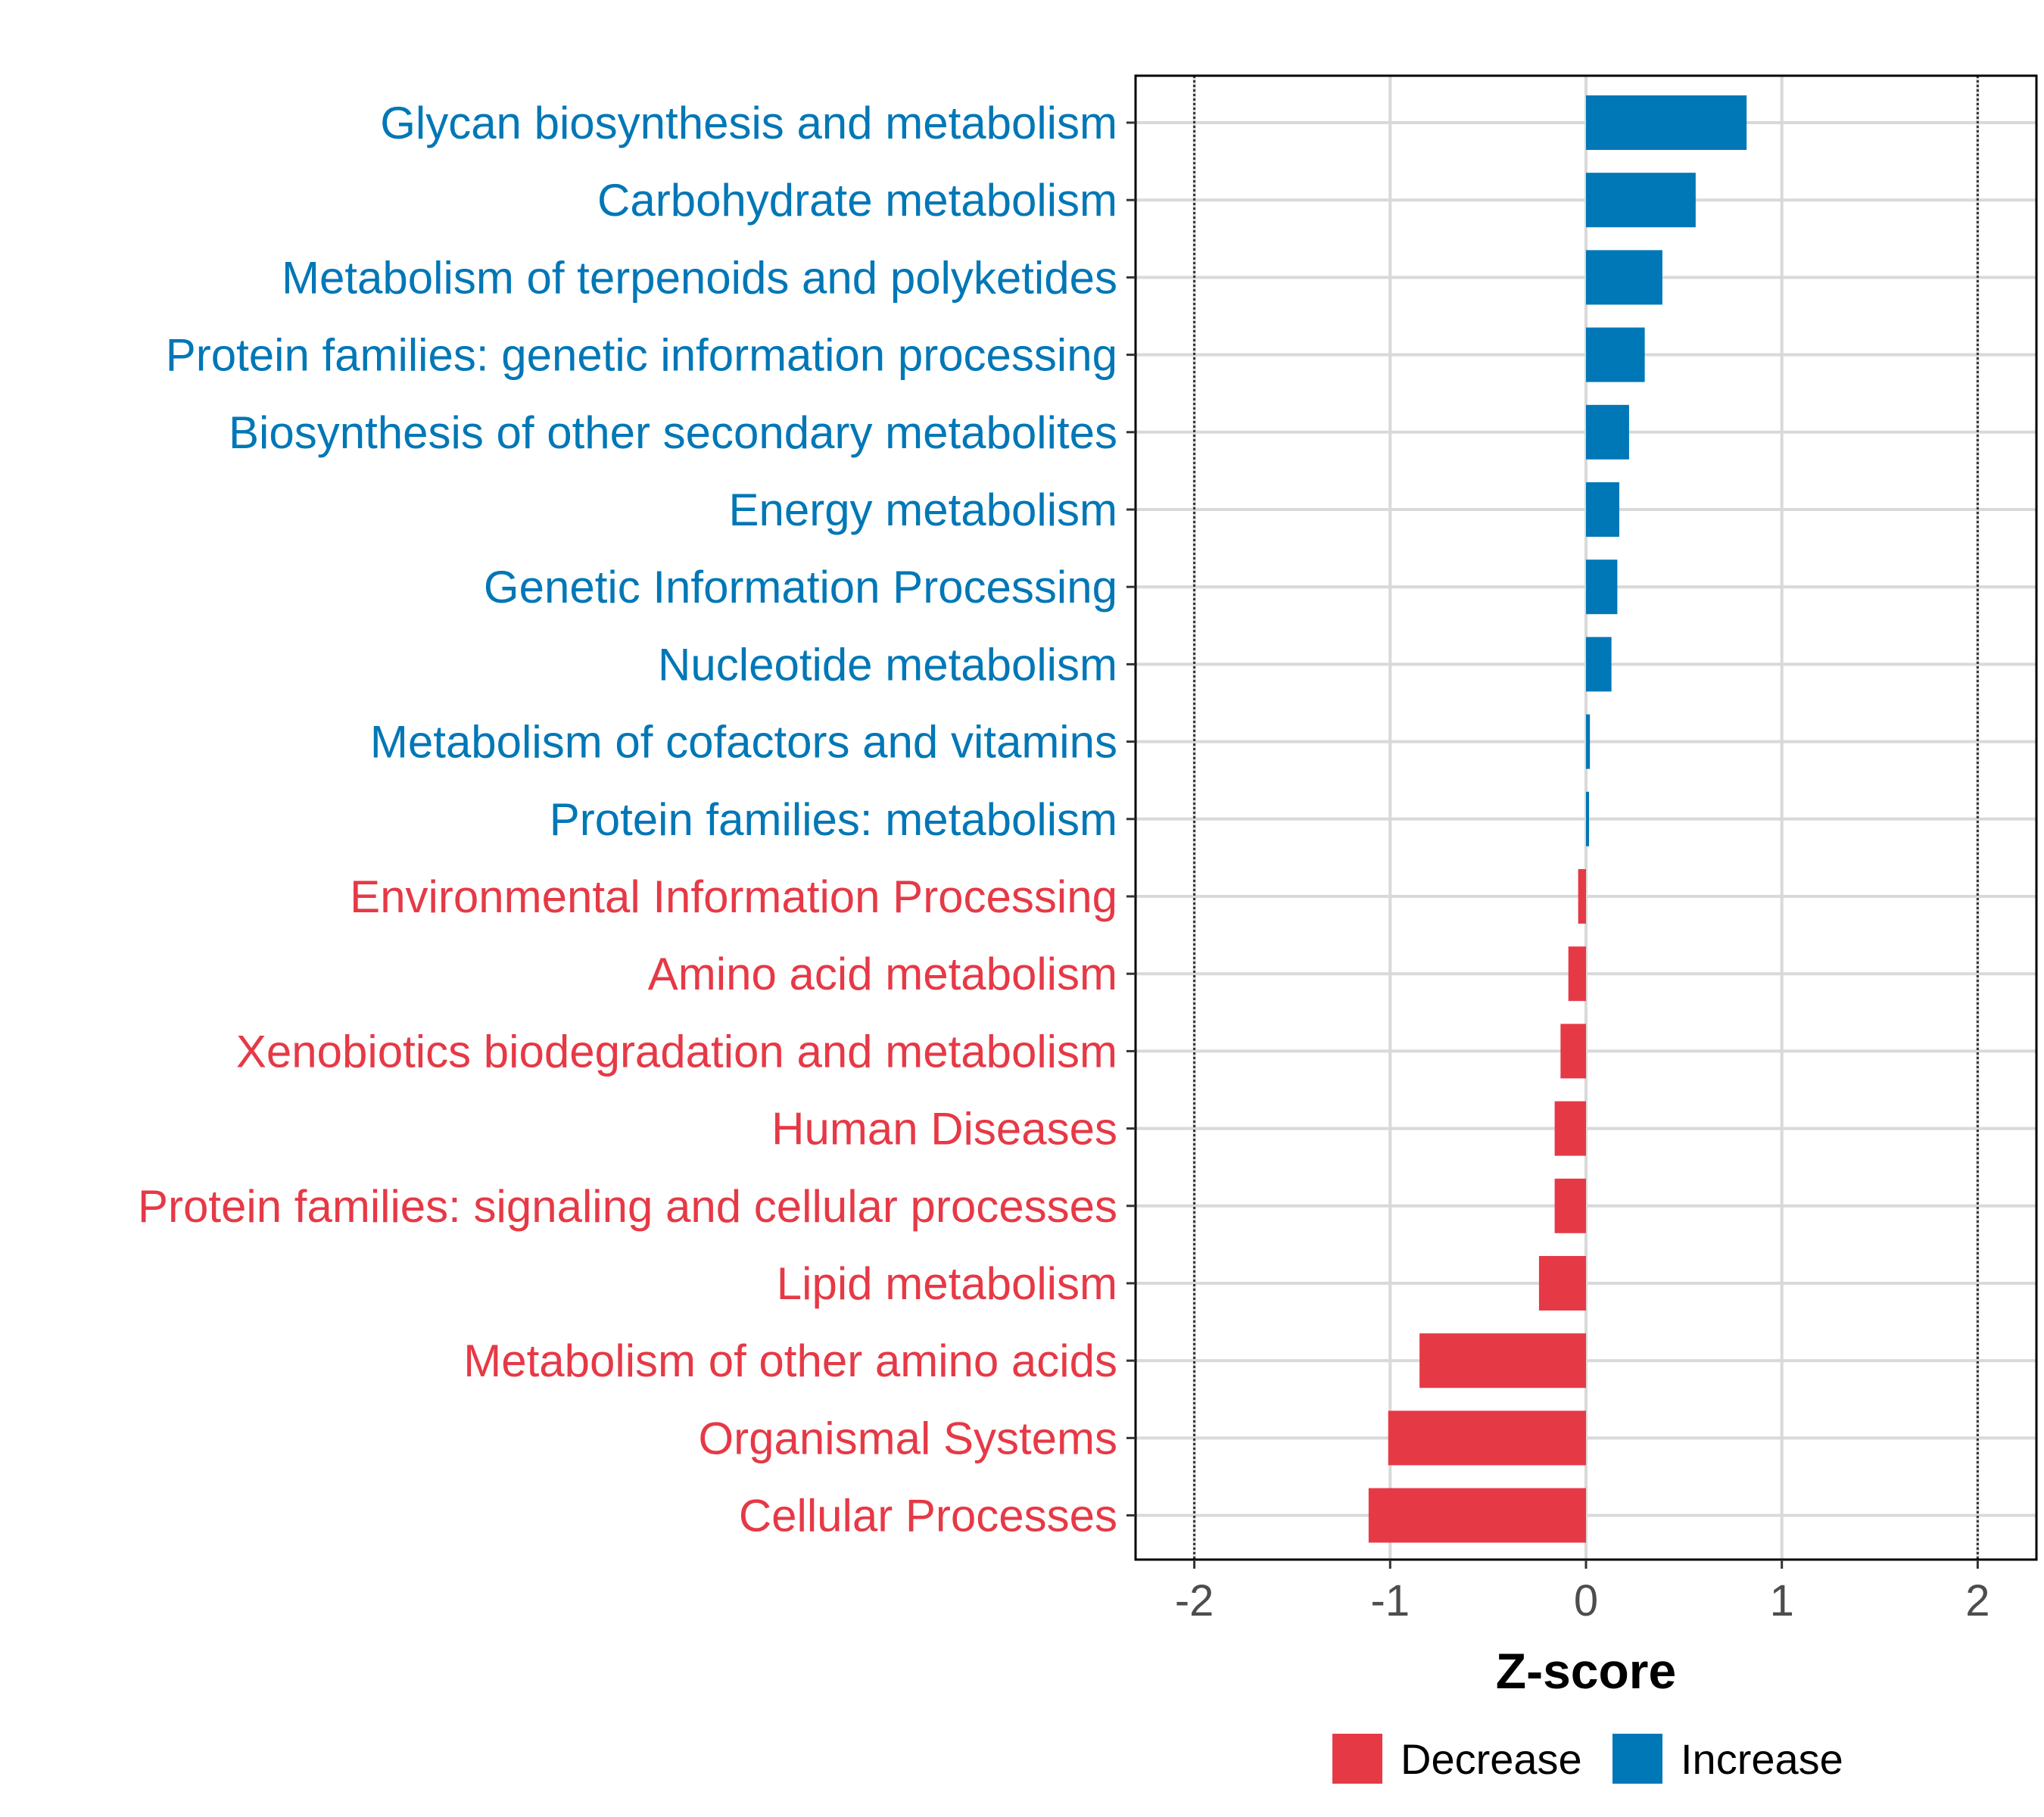  Describe the element at coordinates (944, 1129) in the screenshot. I see `category-label-13: Human Diseases` at that location.